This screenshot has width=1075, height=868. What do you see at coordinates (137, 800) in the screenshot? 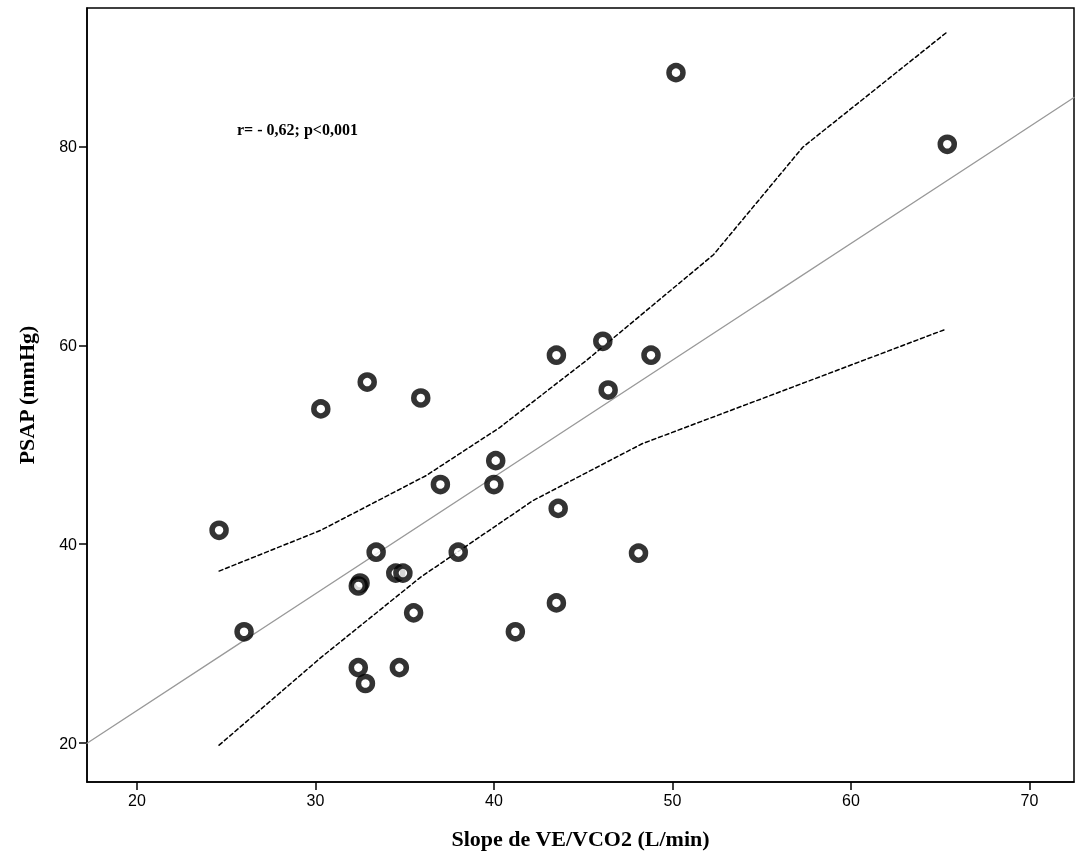
I see `x-tick-label: 20` at bounding box center [137, 800].